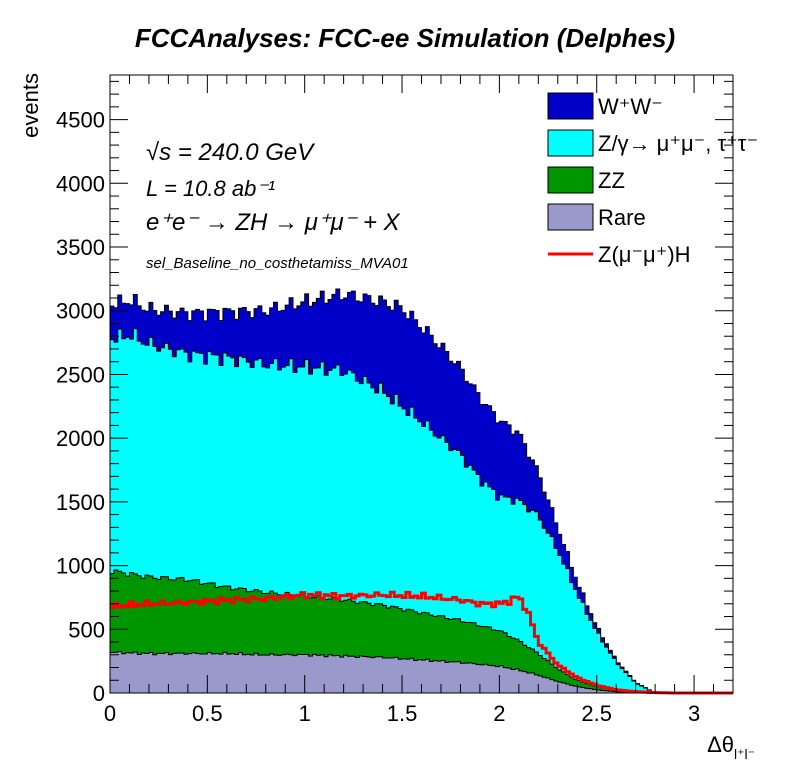  Describe the element at coordinates (630, 106) in the screenshot. I see `legend-w-w--label: W⁺W⁻` at that location.